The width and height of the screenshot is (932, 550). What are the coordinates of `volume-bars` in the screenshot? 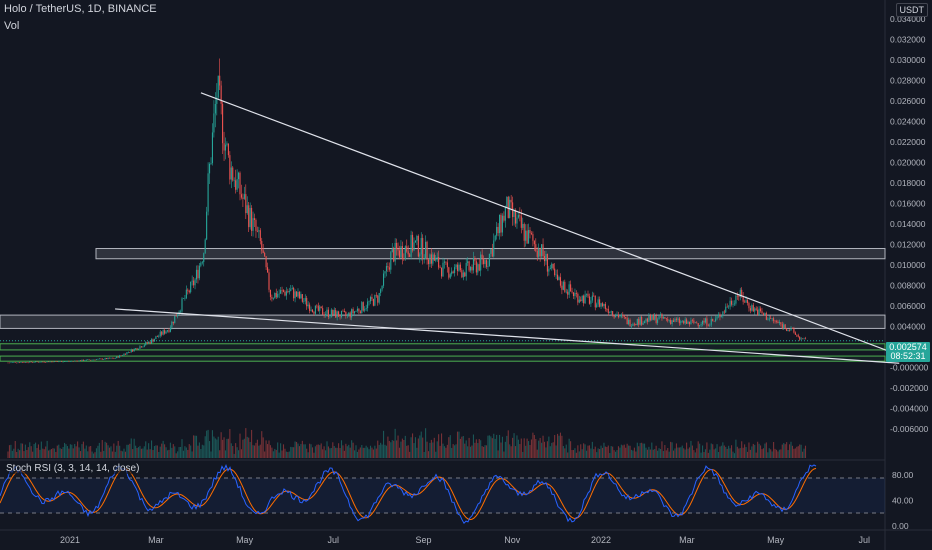 It's located at (407, 443).